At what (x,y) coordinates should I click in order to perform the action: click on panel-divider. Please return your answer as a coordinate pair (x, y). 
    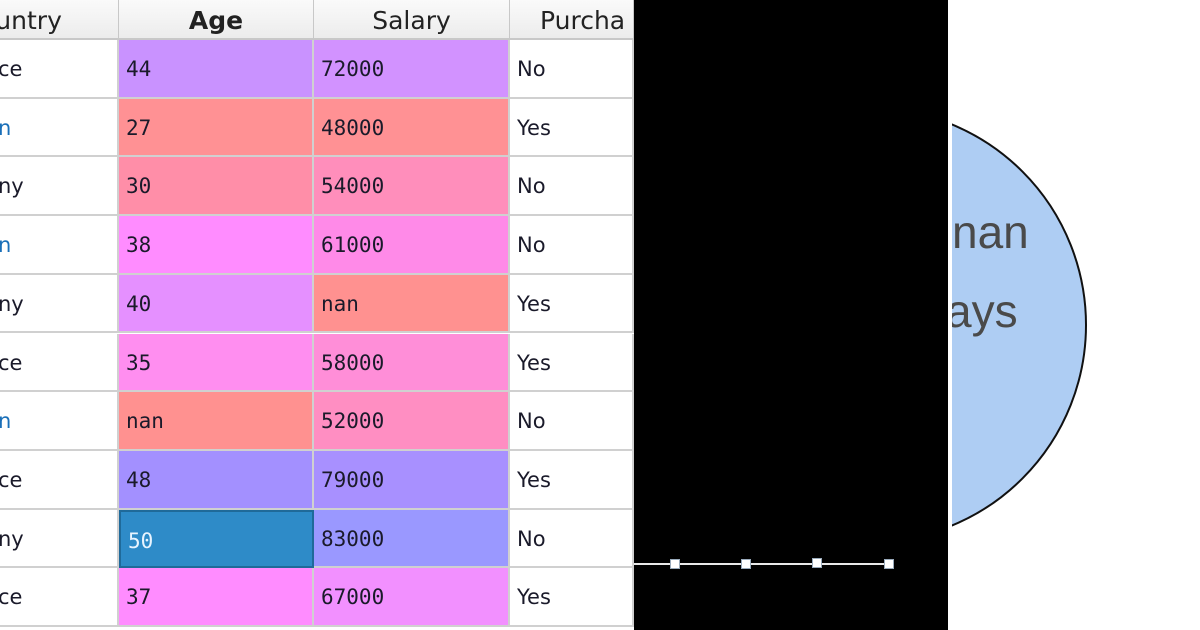
    Looking at the image, I should click on (950, 315).